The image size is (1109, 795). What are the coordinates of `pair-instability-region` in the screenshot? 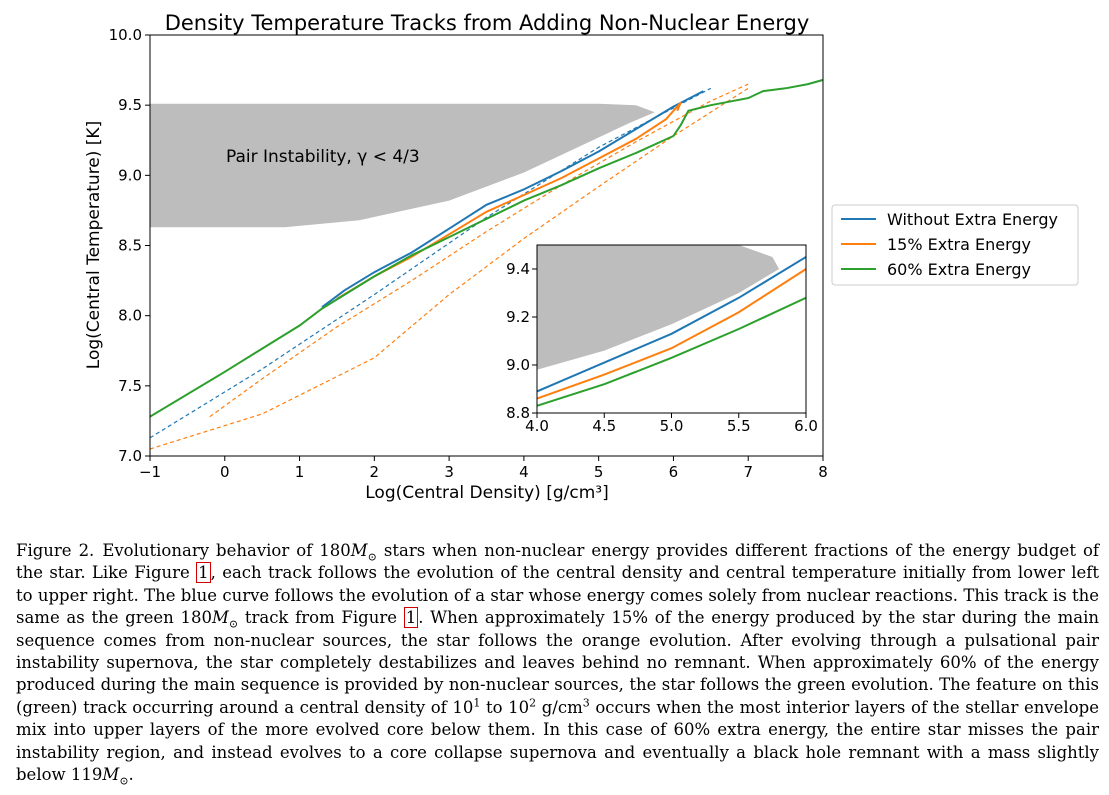 It's located at (402, 165).